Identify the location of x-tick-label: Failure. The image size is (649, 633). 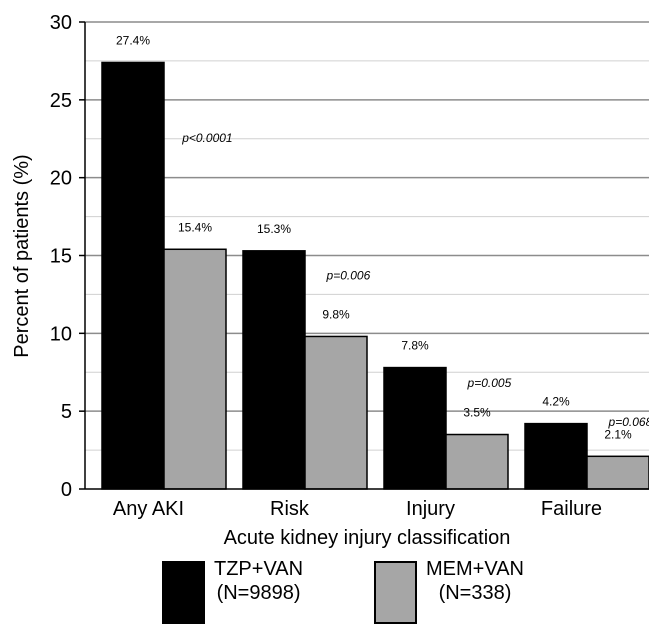
(571, 509).